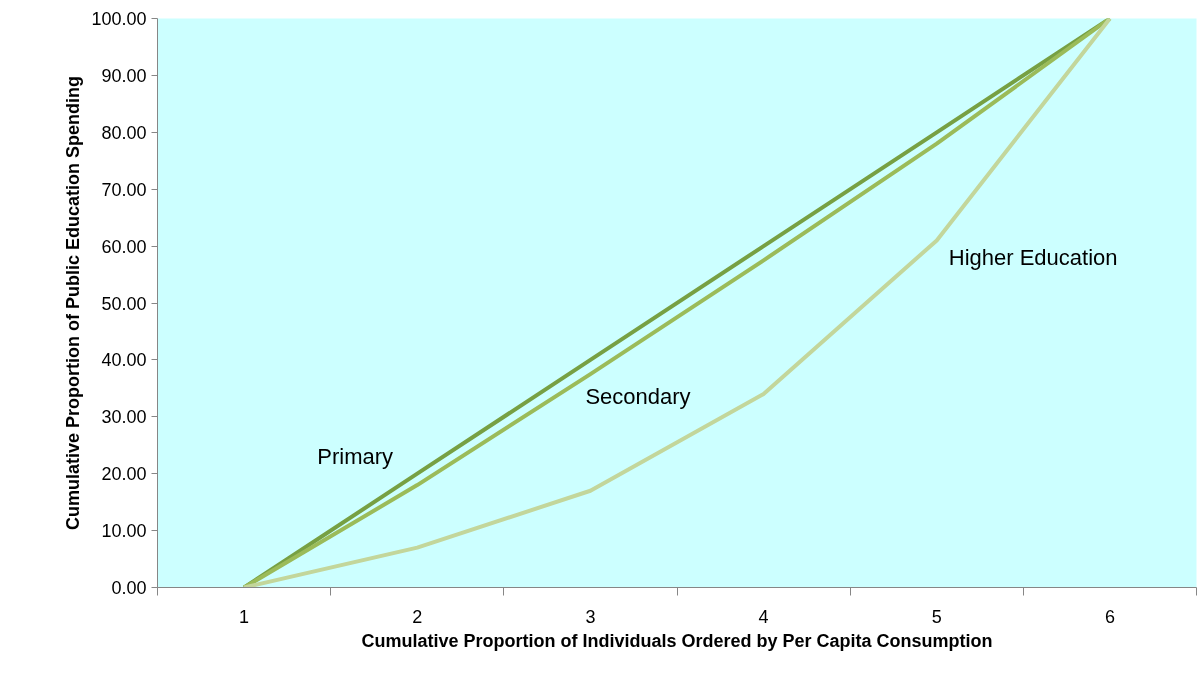 This screenshot has height=677, width=1198. What do you see at coordinates (119, 19) in the screenshot?
I see `y-tick-label: 100.00` at bounding box center [119, 19].